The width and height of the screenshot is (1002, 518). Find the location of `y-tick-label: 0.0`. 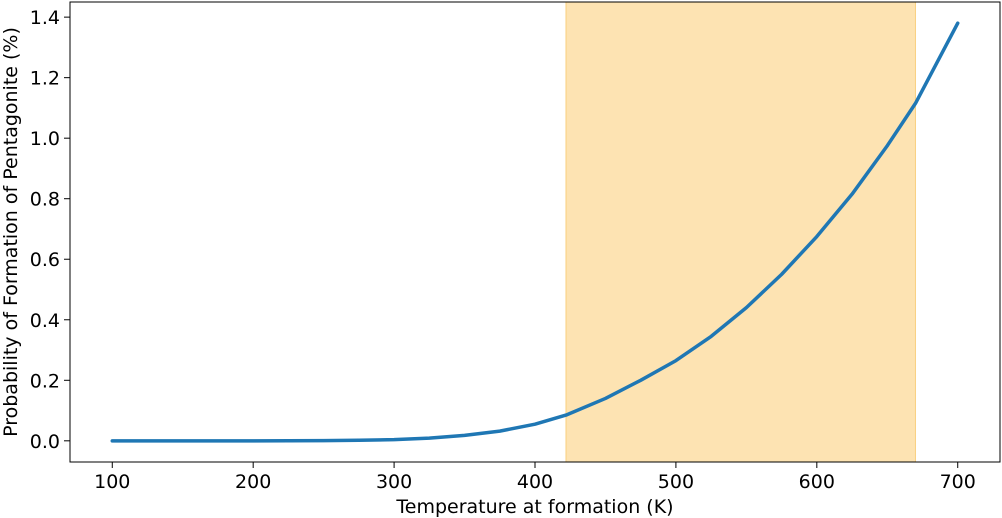

y-tick-label: 0.0 is located at coordinates (45, 442).